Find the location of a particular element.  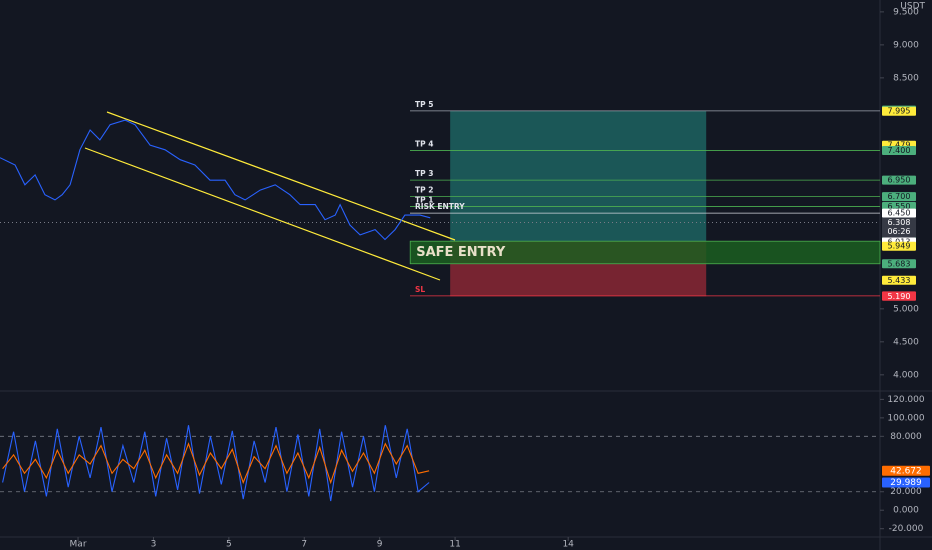

safe-zone is located at coordinates (645, 252).